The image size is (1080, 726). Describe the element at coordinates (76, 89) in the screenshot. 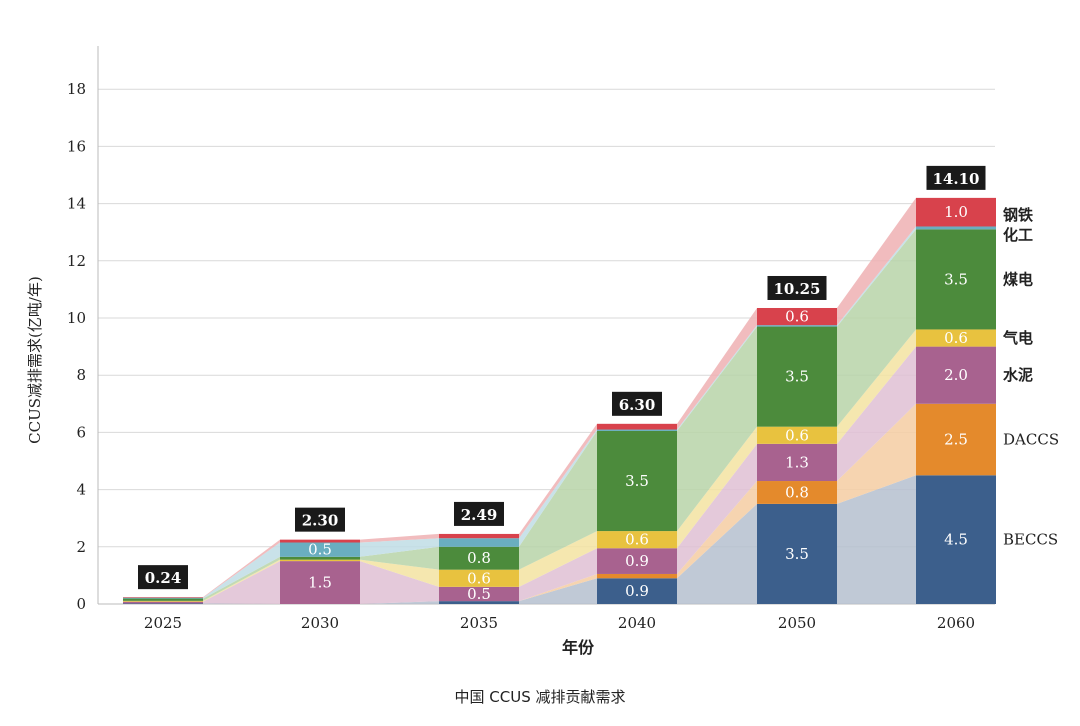

I see `y-tick-label: 18` at that location.